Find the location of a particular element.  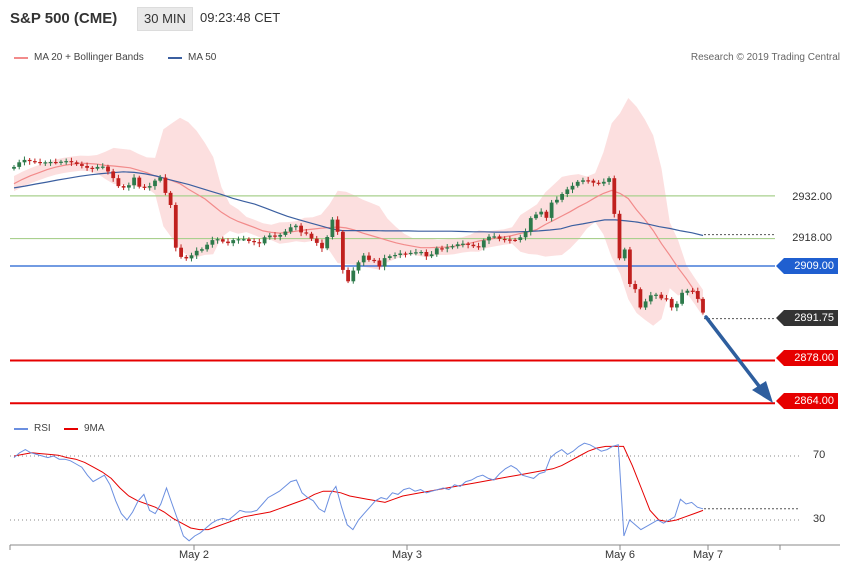

ma20-swatch is located at coordinates (21, 57).